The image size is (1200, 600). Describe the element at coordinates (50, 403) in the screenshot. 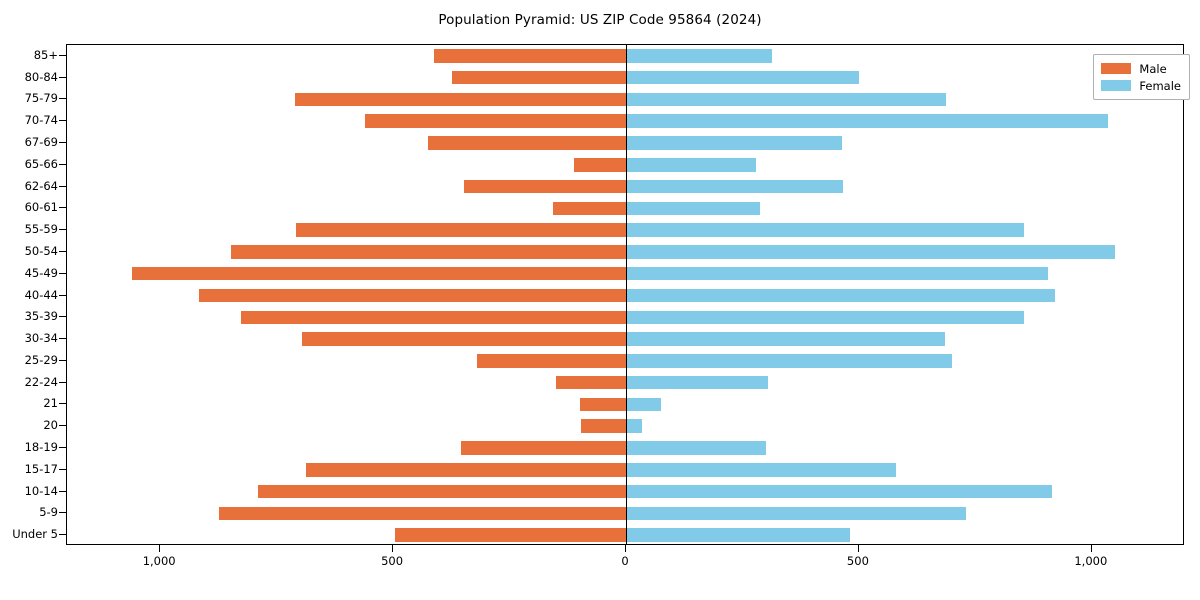

I see `y-tick-label: 21` at that location.